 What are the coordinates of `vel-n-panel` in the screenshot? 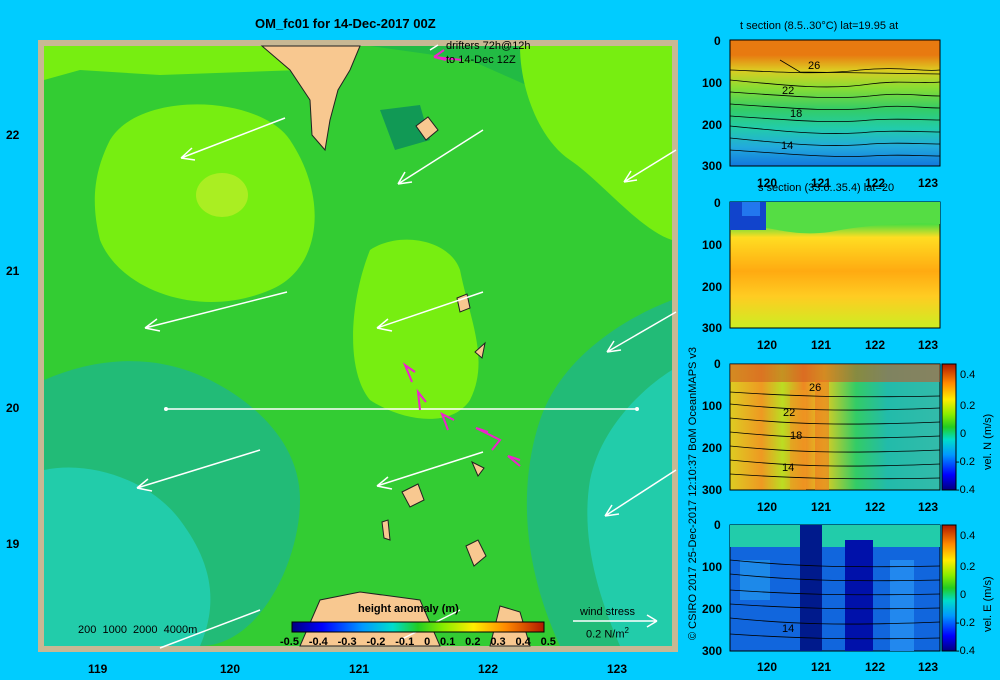 It's located at (843, 427).